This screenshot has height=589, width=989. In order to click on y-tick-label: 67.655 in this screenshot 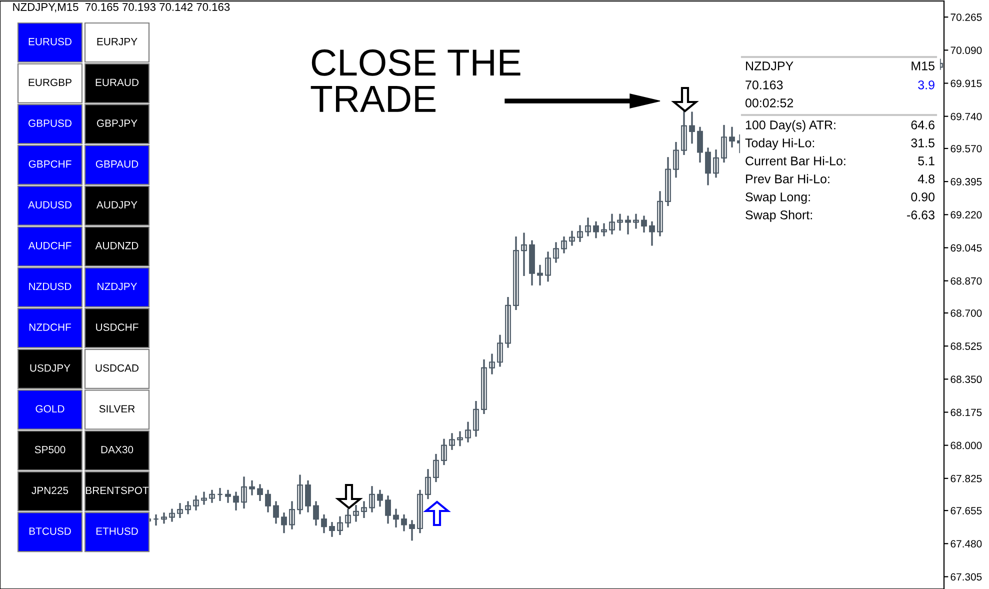, I will do `click(966, 510)`.